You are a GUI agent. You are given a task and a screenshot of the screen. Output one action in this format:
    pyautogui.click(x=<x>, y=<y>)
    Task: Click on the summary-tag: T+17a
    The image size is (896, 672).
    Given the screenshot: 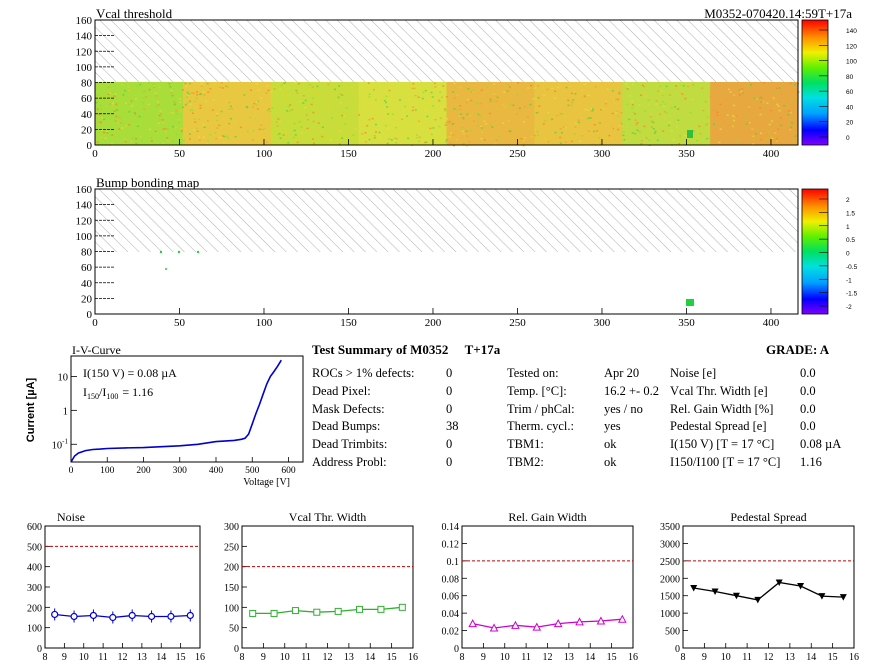 What is the action you would take?
    pyautogui.click(x=482, y=349)
    